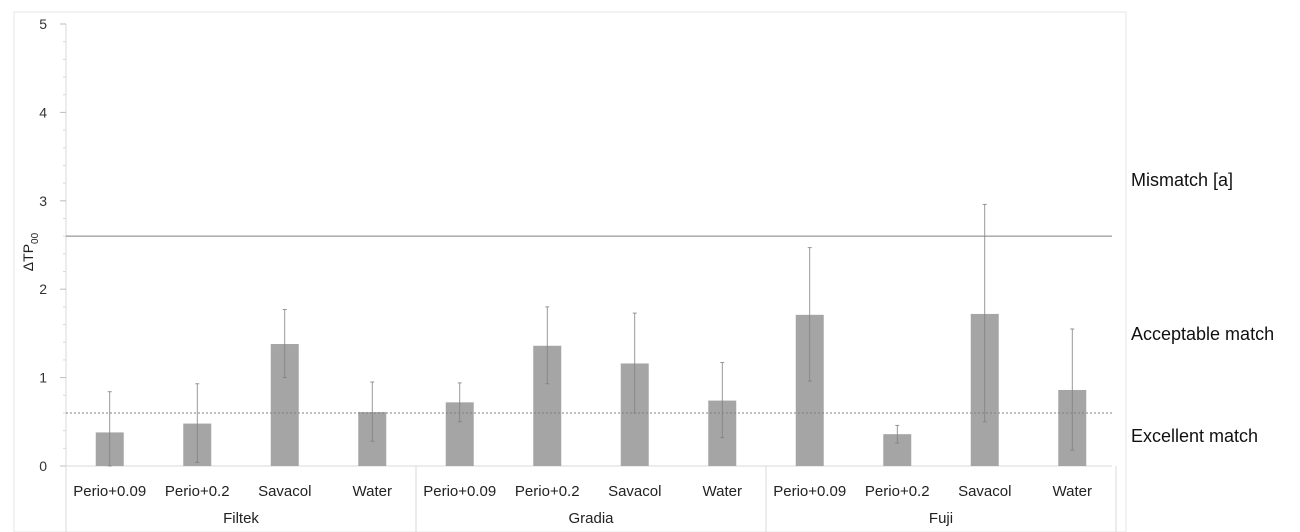 The height and width of the screenshot is (532, 1300). I want to click on annotation-label: Acceptable match, so click(1202, 334).